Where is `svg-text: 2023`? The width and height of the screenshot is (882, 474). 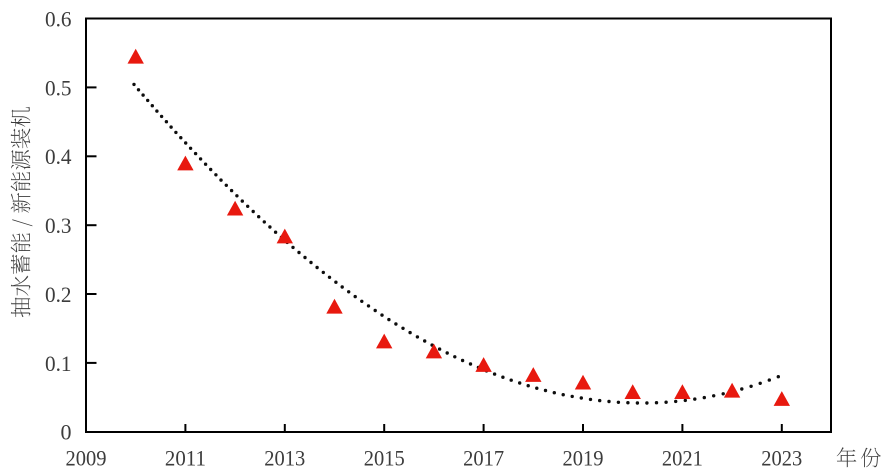 svg-text: 2023 is located at coordinates (781, 457).